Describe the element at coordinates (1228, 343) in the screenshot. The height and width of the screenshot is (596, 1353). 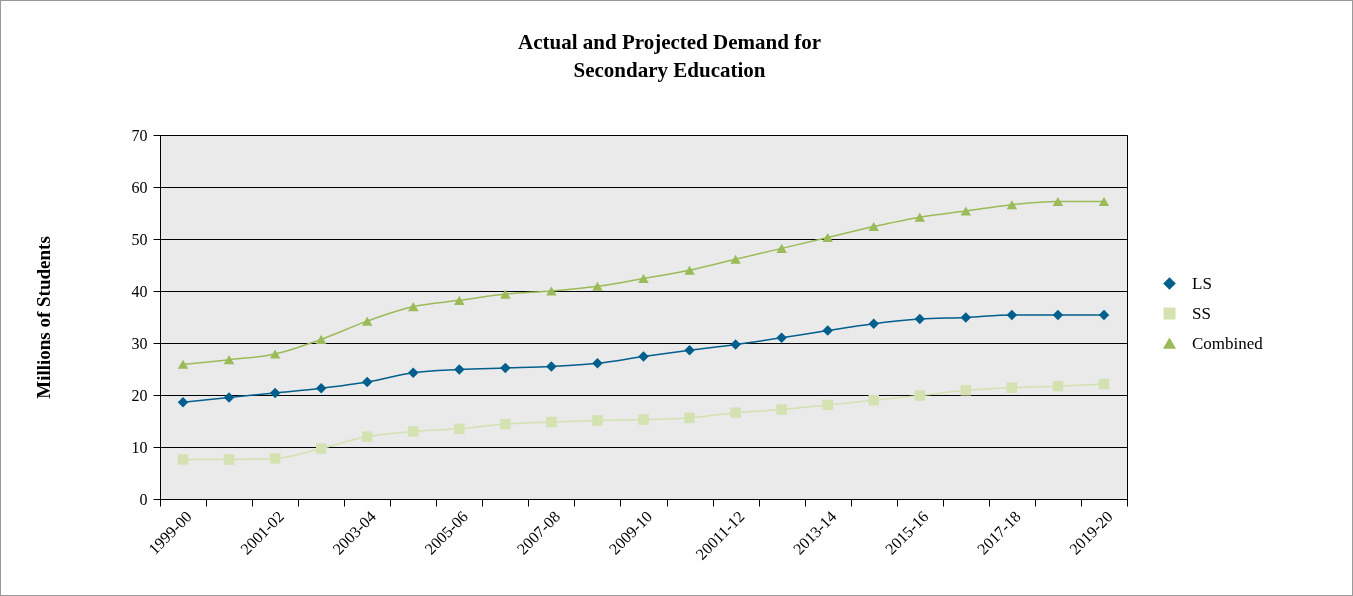
I see `legend-label: Combined` at that location.